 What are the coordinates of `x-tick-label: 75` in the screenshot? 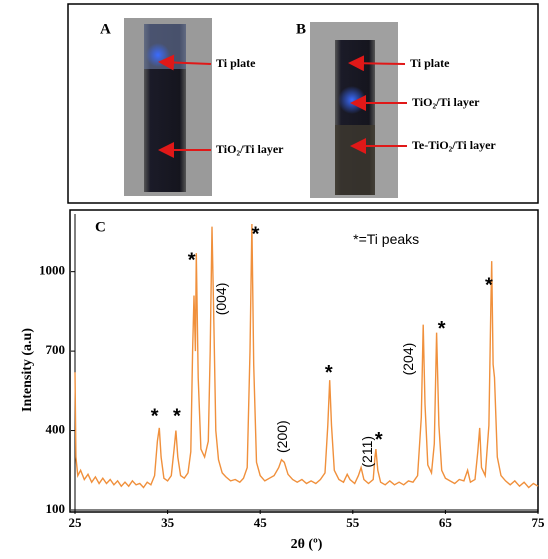 It's located at (539, 522).